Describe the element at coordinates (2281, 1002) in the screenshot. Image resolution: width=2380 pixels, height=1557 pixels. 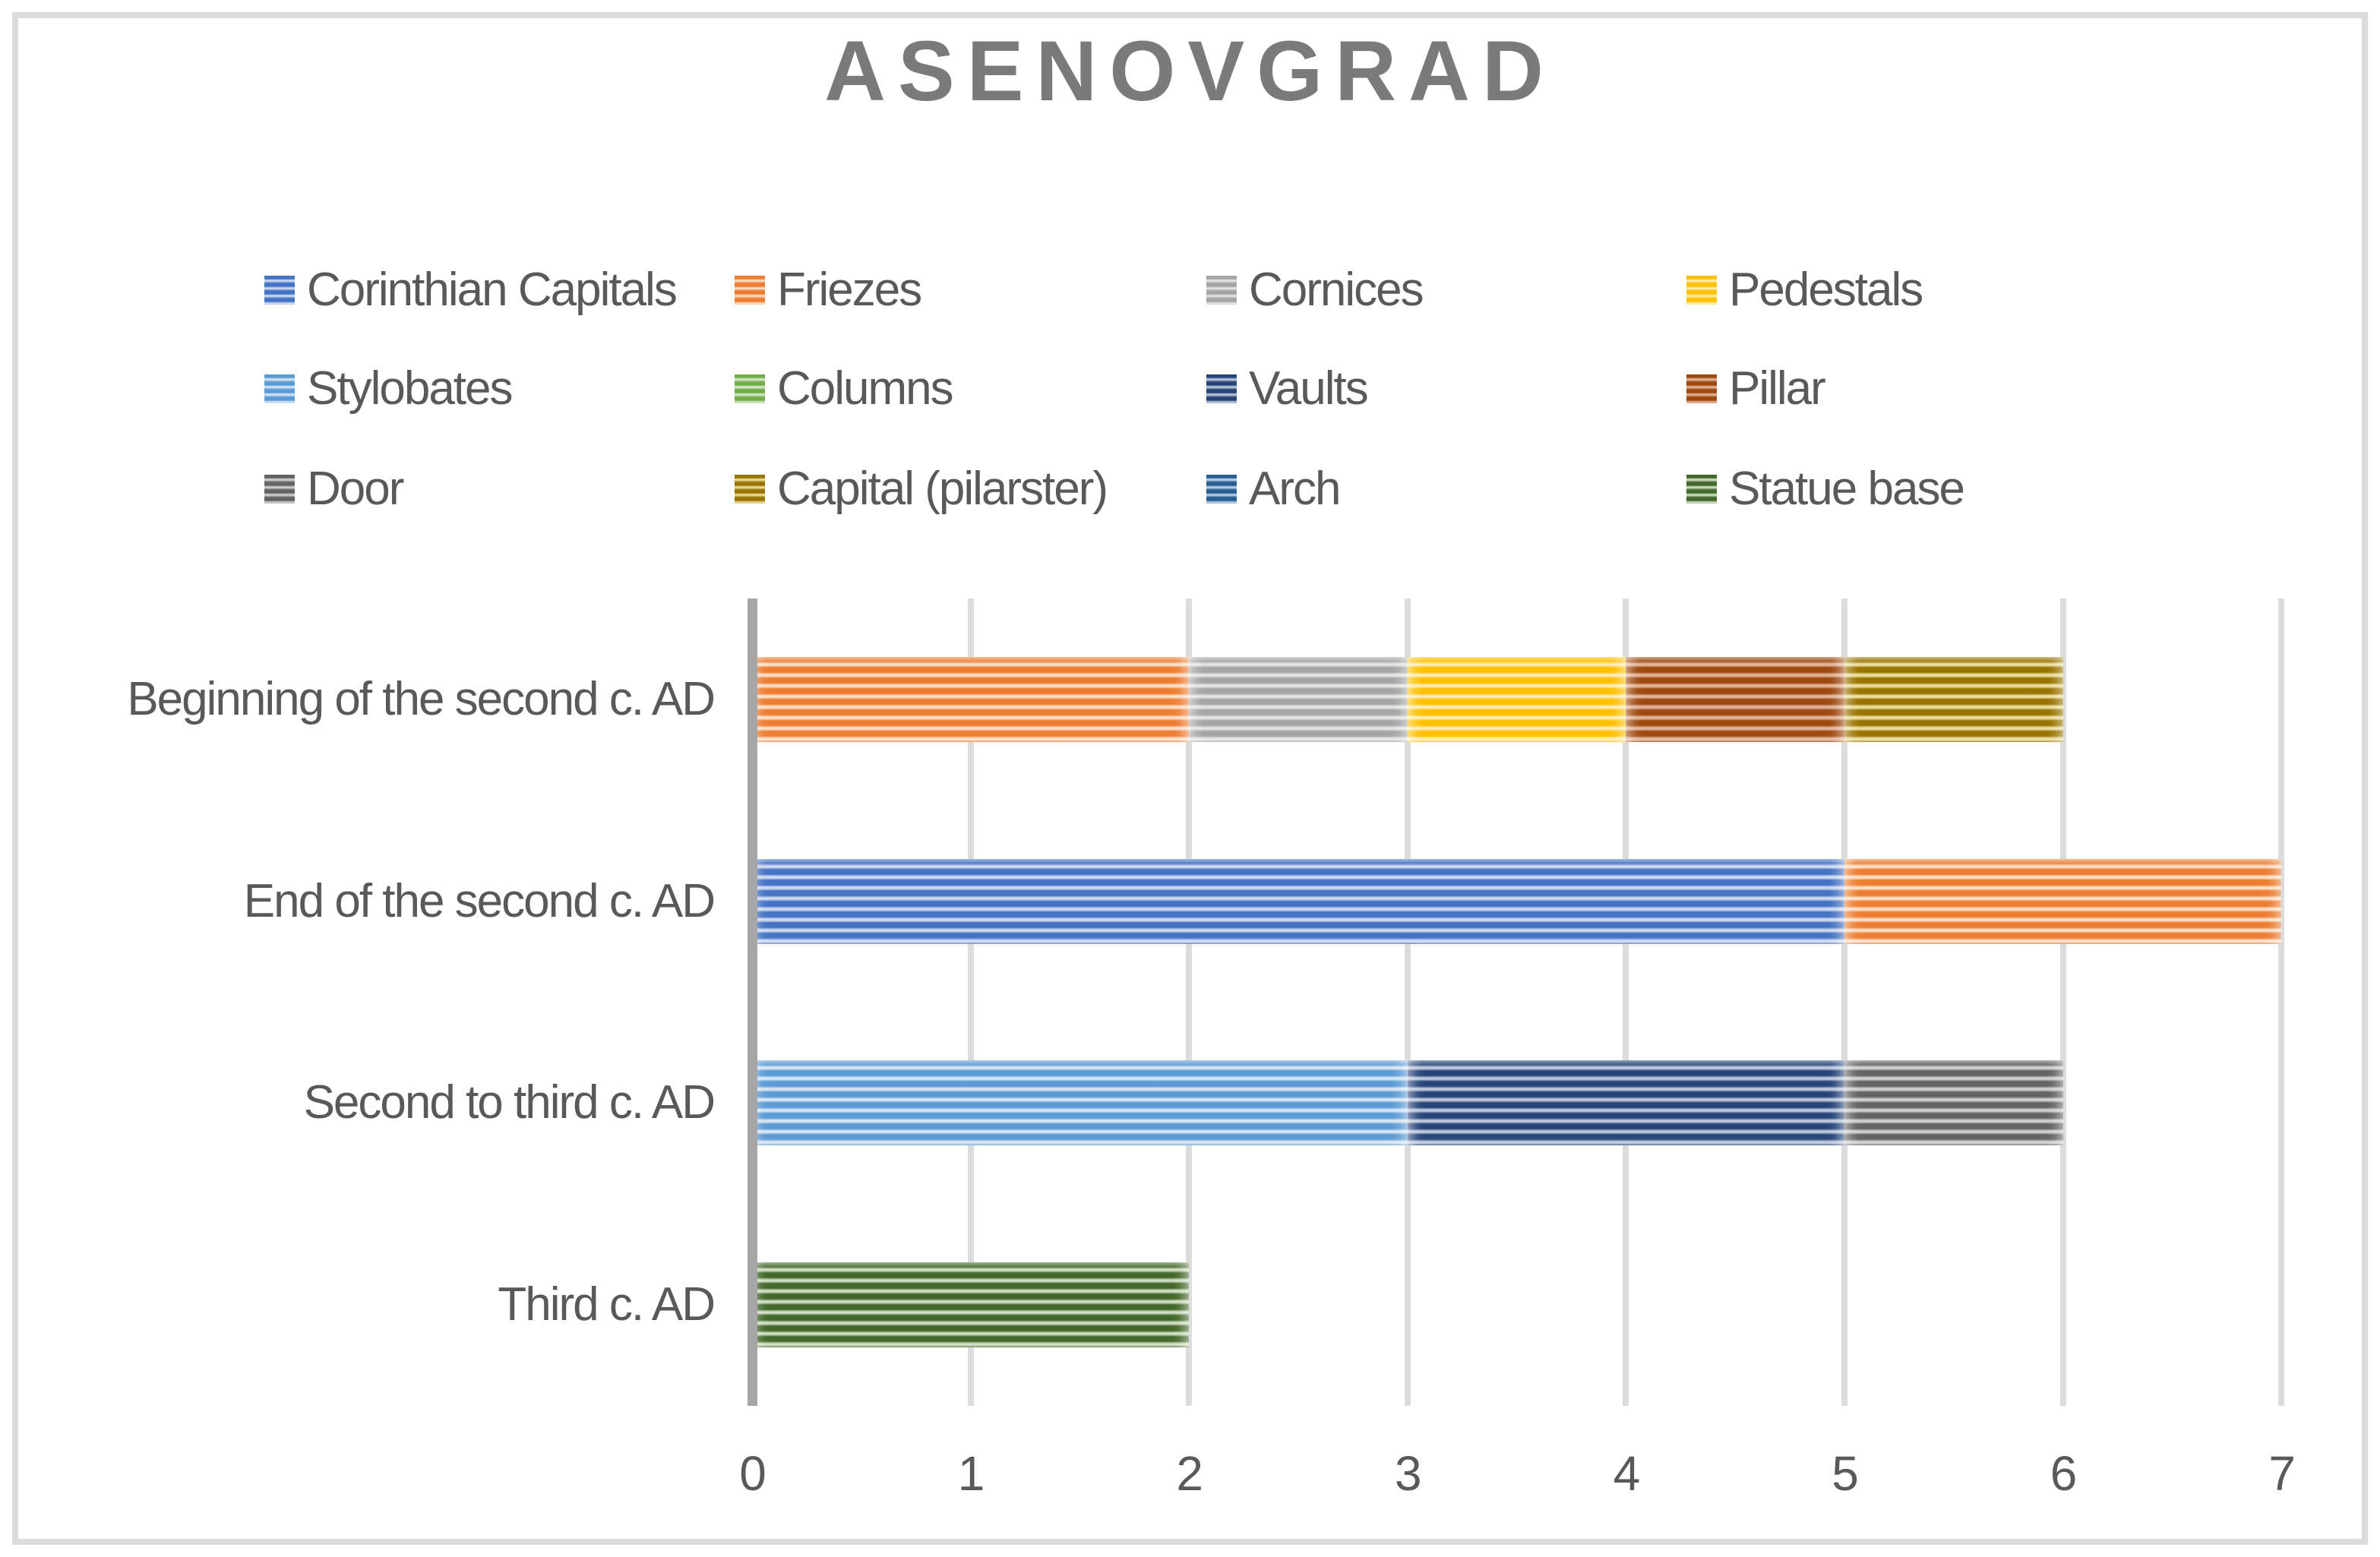
I see `gridline-x7` at that location.